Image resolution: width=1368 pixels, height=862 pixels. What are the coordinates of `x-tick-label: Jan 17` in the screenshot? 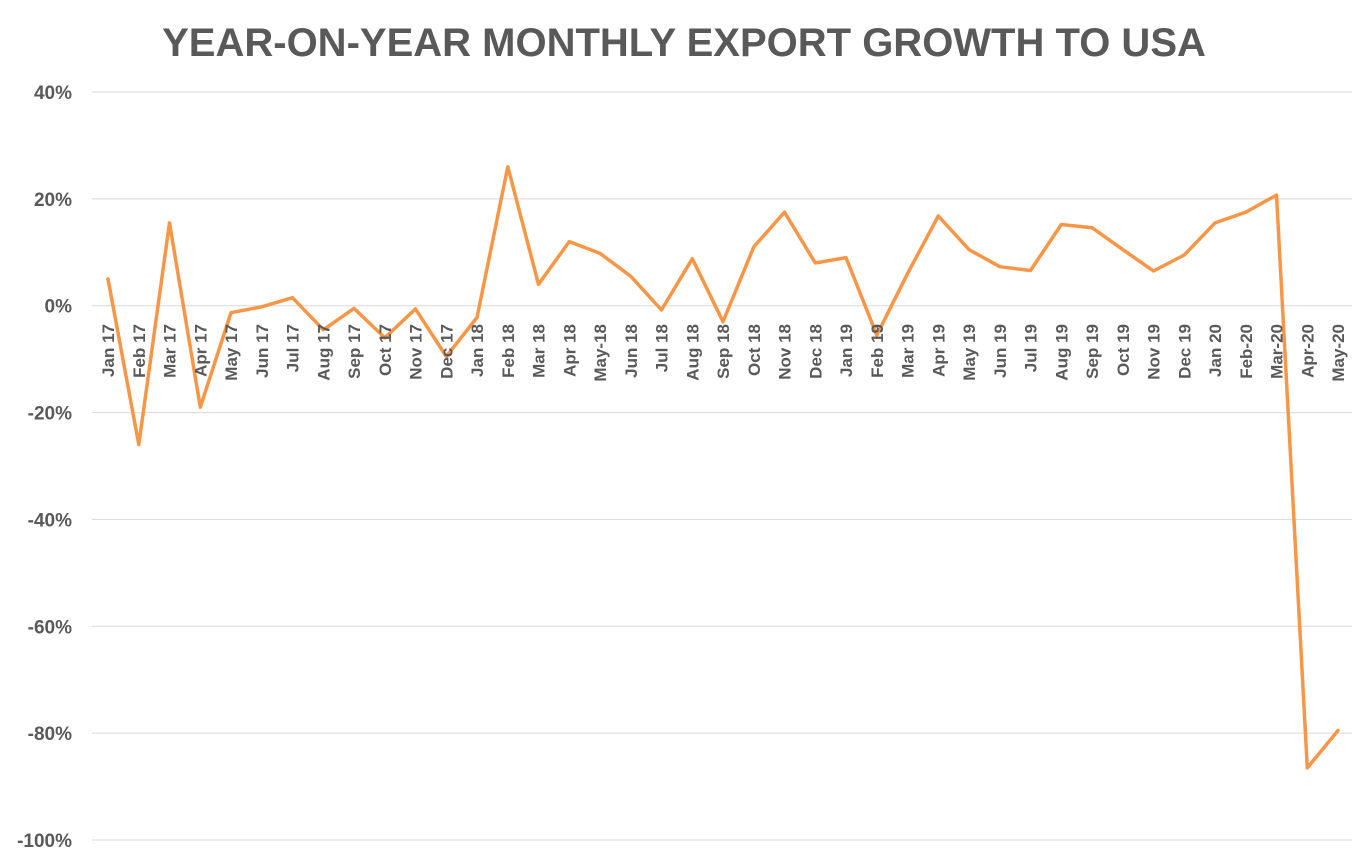 It's located at (108, 350).